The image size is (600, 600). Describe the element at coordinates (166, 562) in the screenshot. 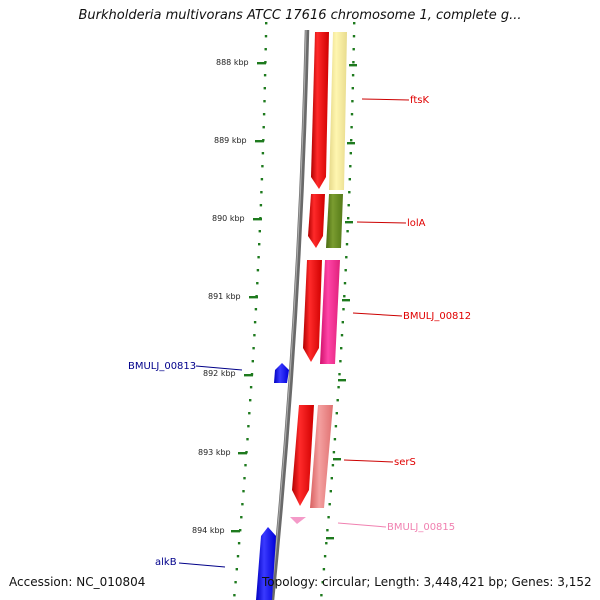

I see `gene-label-alkB: alkB` at that location.